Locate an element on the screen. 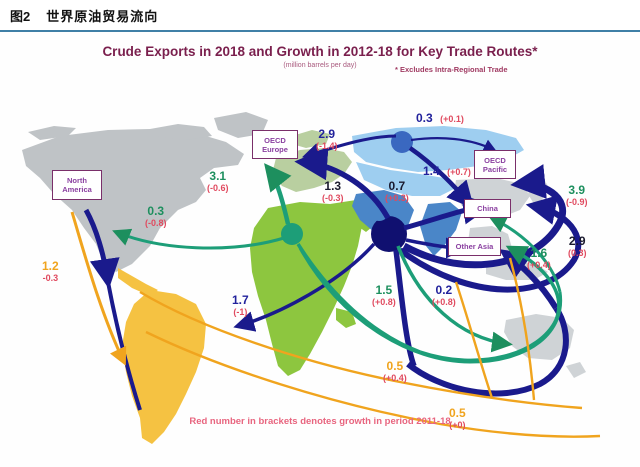  region-label-oecd-pacific: OECD Pacific is located at coordinates (495, 164).